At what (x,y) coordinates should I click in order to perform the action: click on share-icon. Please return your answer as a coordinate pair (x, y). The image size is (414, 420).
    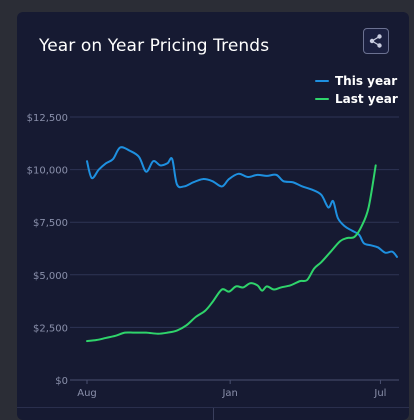
    Looking at the image, I should click on (375, 41).